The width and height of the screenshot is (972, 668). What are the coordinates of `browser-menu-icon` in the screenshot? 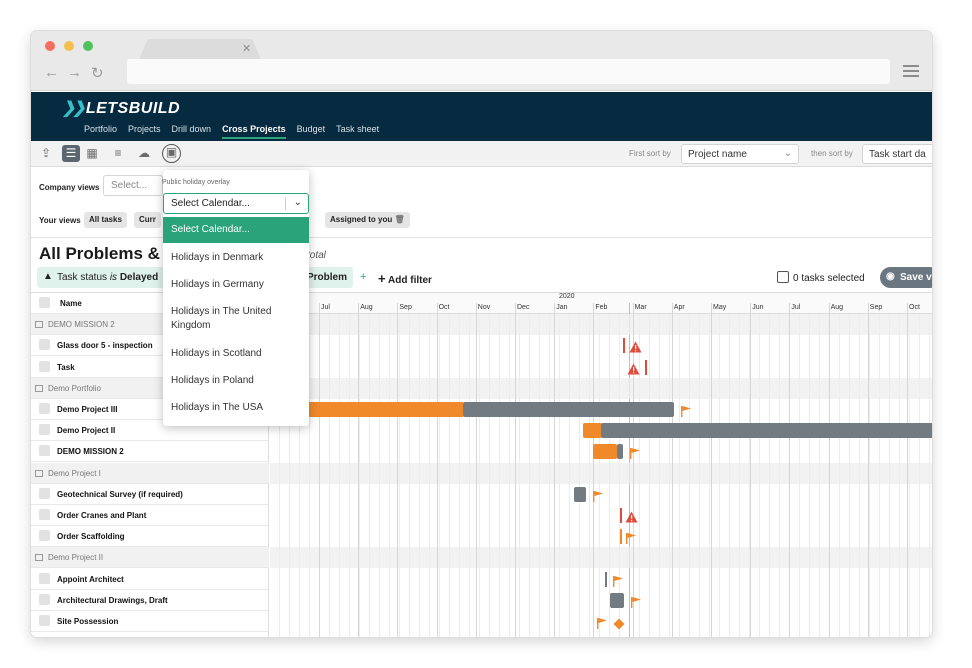 It's located at (911, 71).